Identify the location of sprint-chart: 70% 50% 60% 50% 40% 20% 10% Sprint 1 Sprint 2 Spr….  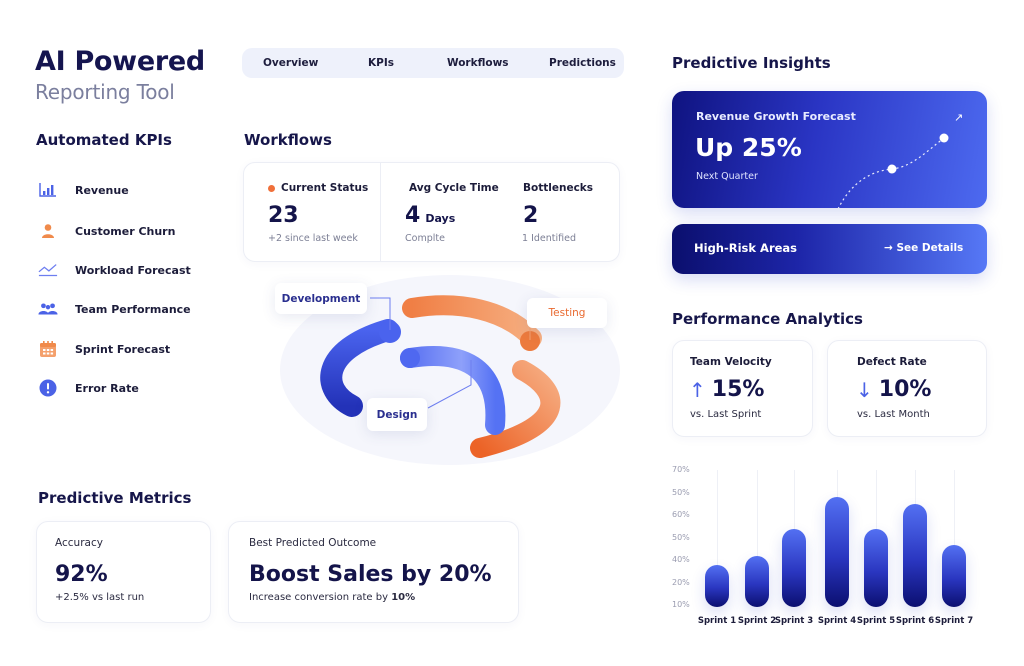
(830, 547).